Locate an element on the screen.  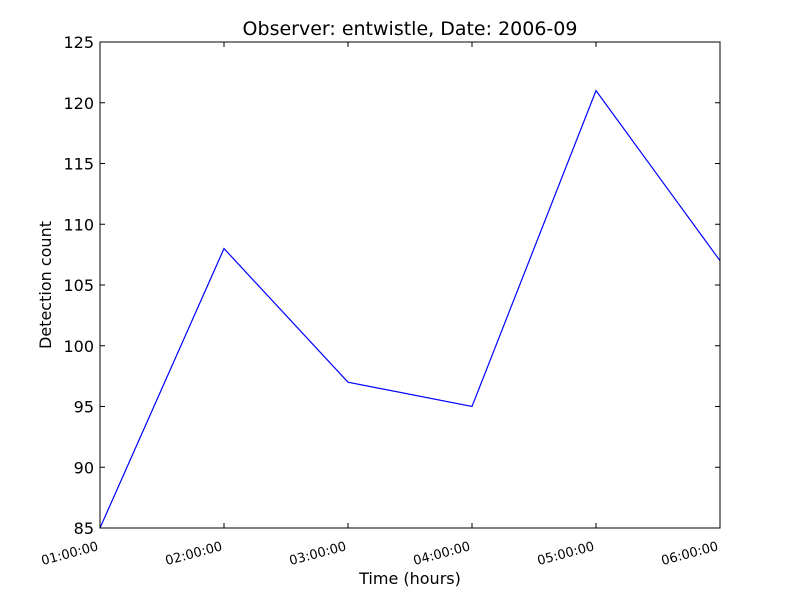
y-tick-label: 120 is located at coordinates (78, 103).